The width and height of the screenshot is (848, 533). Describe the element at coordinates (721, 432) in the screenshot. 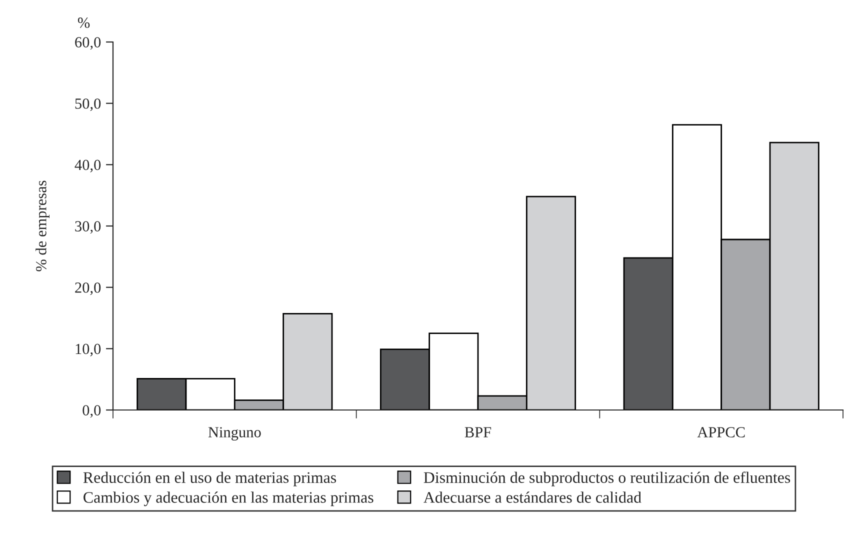

I see `x-tick-label: APPCC` at that location.